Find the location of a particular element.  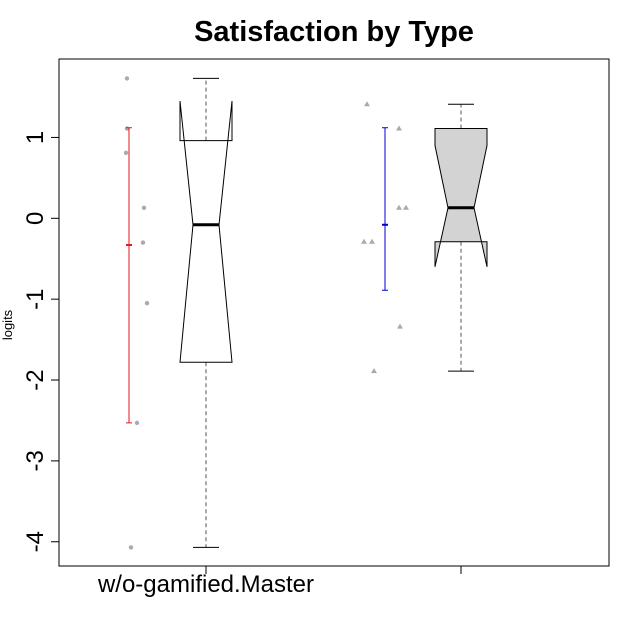

y-axis-label: logits is located at coordinates (7, 324).